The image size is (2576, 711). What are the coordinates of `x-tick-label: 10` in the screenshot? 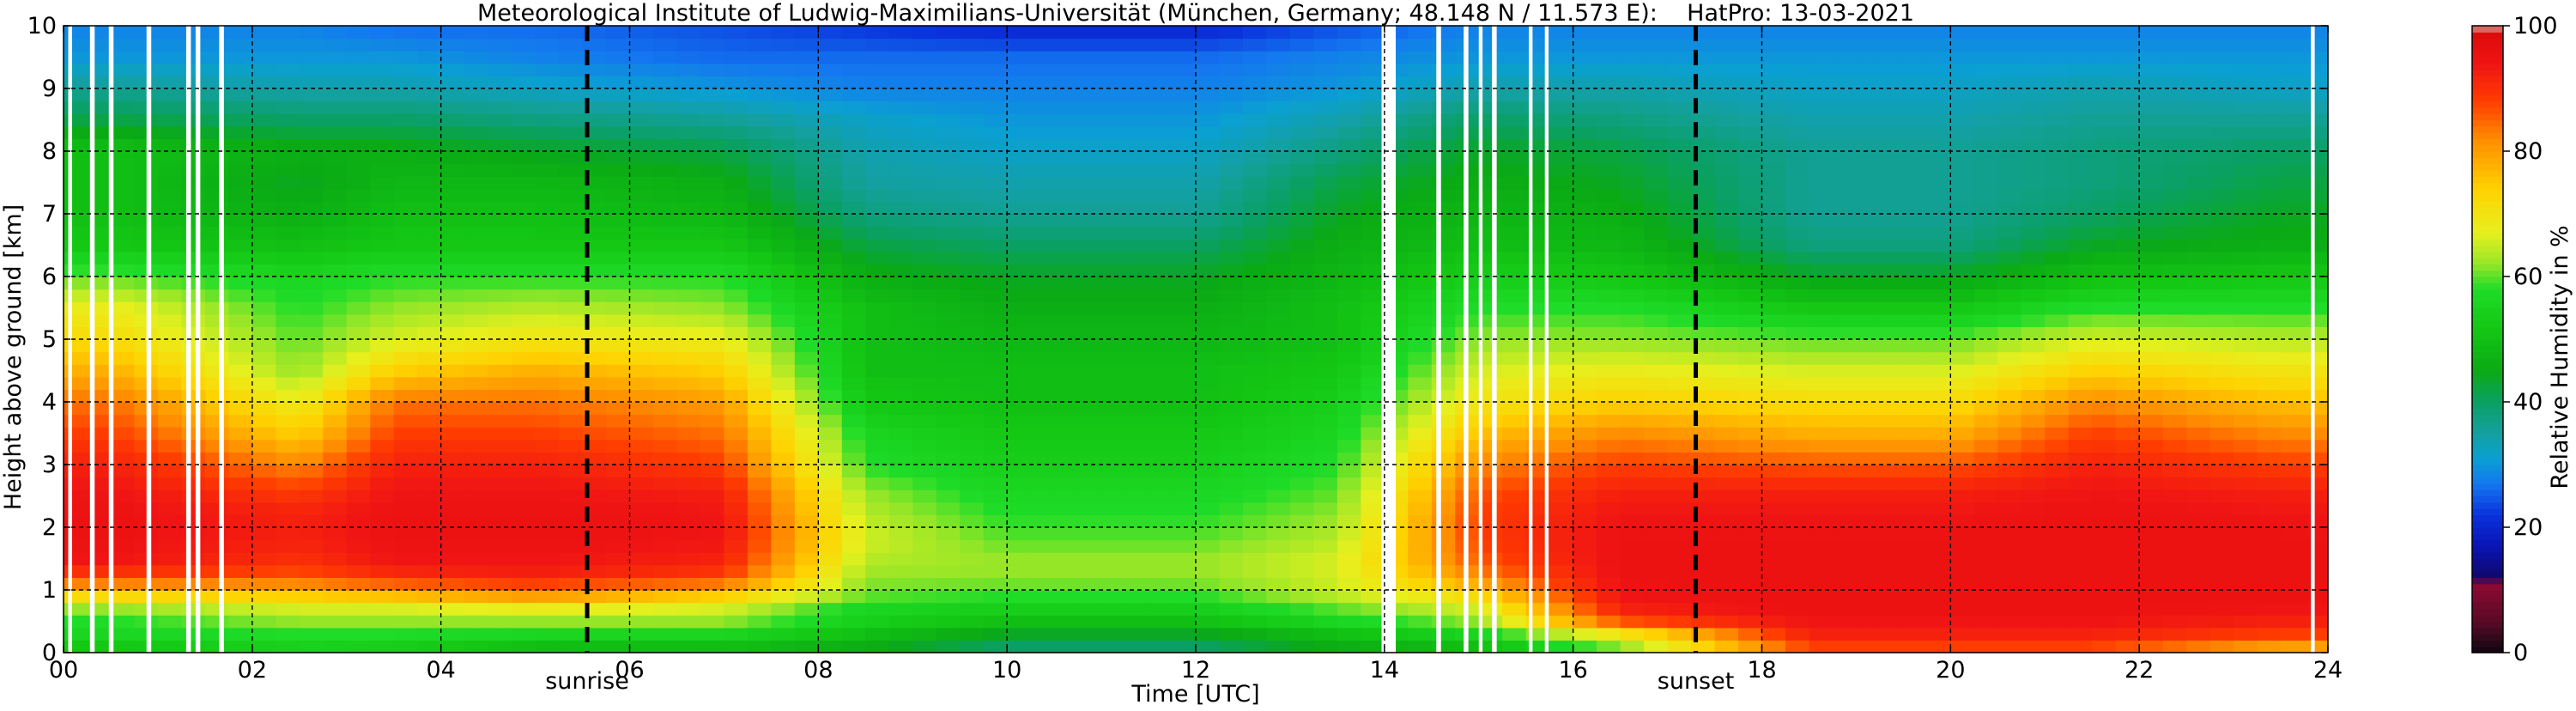 It's located at (1006, 670).